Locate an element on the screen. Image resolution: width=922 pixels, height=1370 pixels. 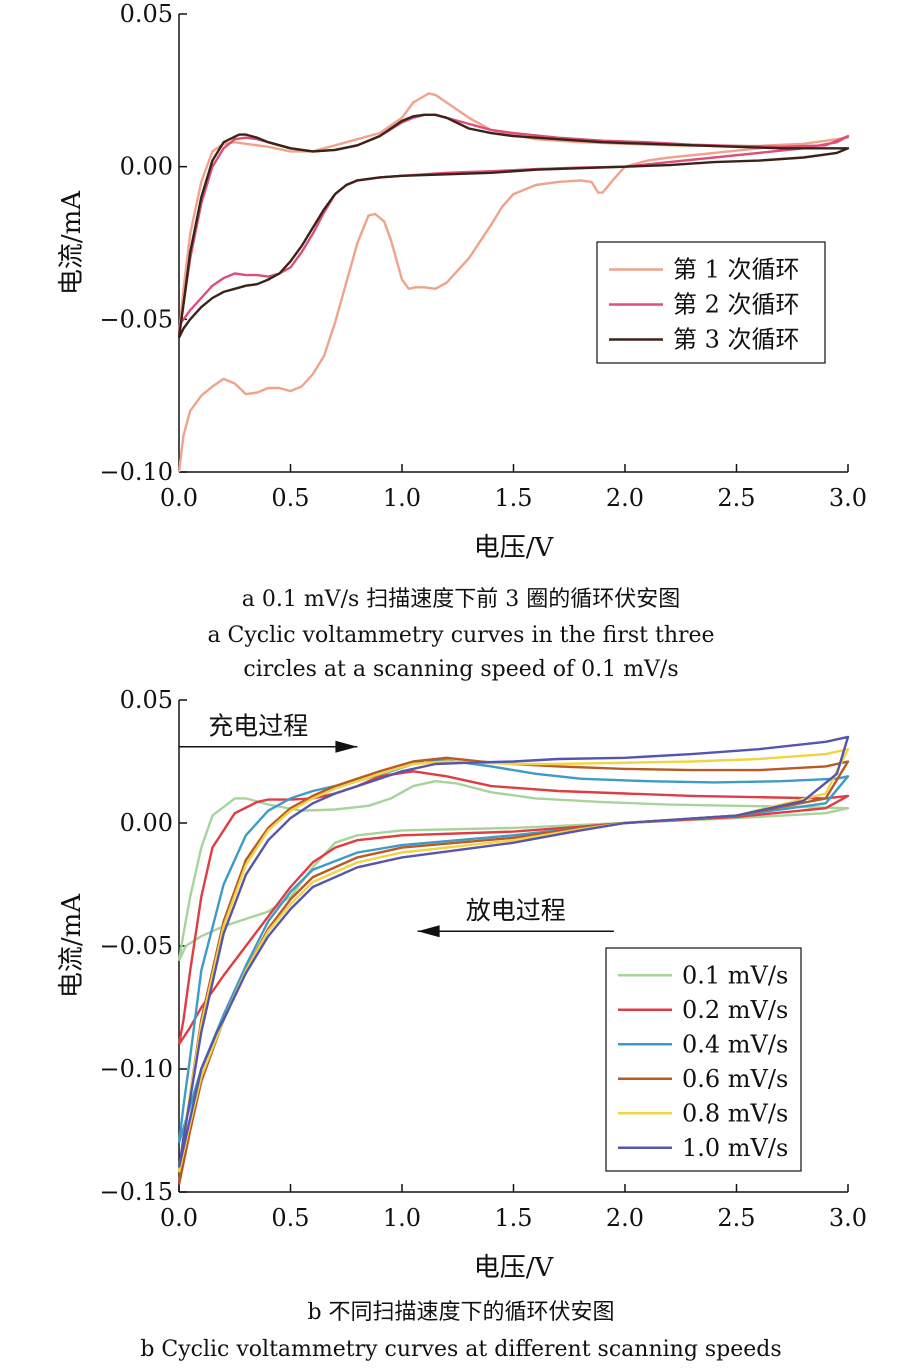
annotation-label: 放电过程 is located at coordinates (516, 910).